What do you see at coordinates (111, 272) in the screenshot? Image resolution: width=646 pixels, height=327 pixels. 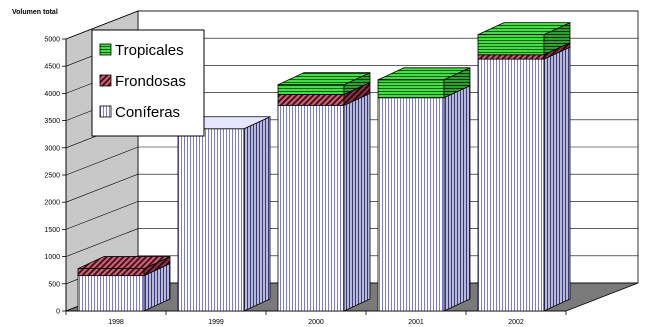 I see `frondosa-bar-front-1998` at bounding box center [111, 272].